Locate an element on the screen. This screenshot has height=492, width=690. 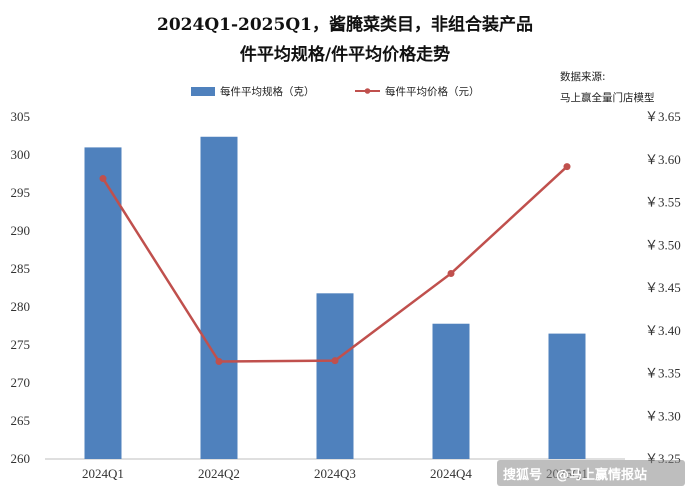
legend: 每件平均规格（克） 每件平均价格（元） is located at coordinates (335, 91).